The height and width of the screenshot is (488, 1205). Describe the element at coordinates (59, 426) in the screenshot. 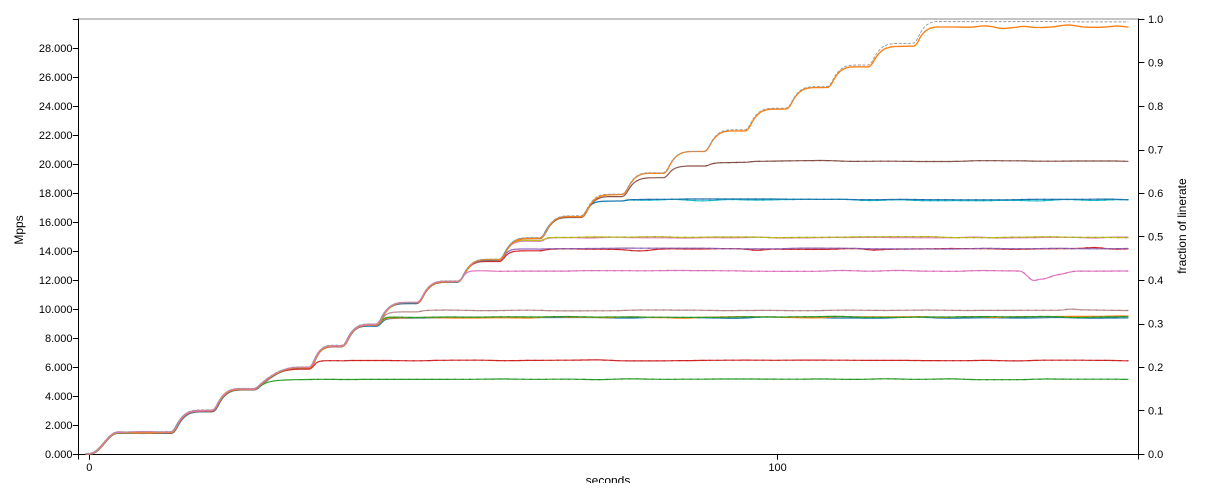

I see `svg-text: 2.000` at that location.